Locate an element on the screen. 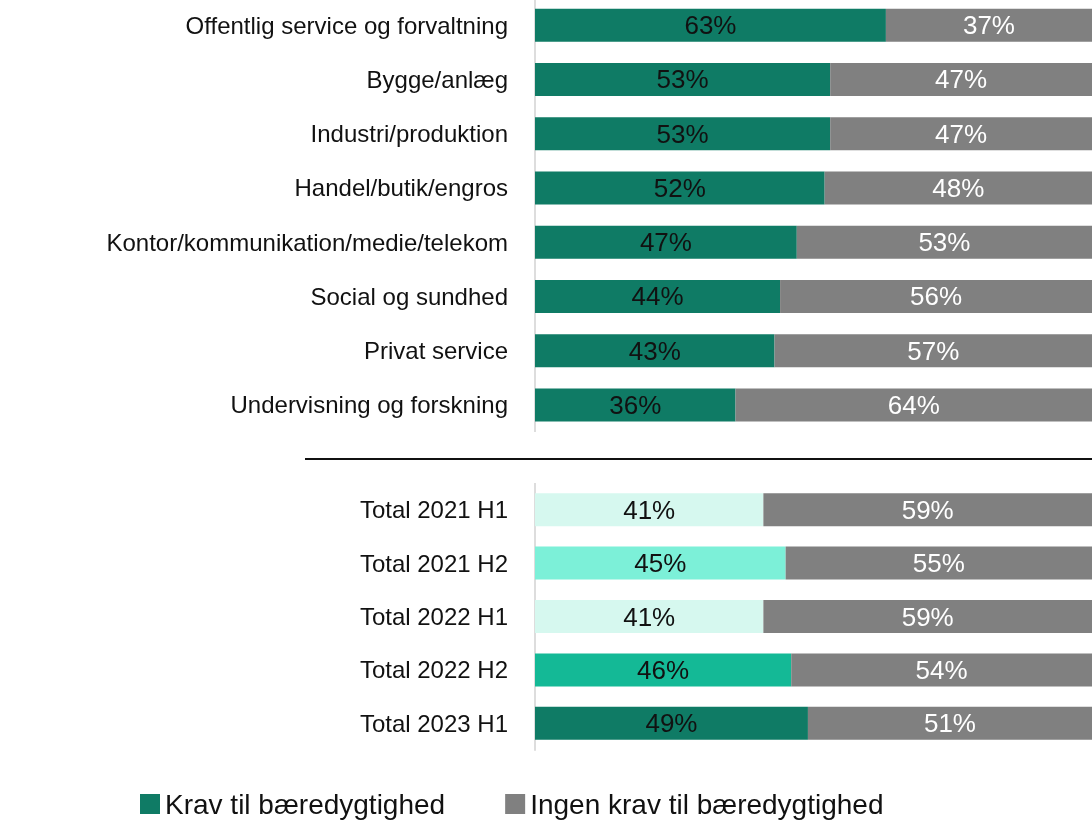 Image resolution: width=1092 pixels, height=823 pixels. data-label: 55% is located at coordinates (938, 563).